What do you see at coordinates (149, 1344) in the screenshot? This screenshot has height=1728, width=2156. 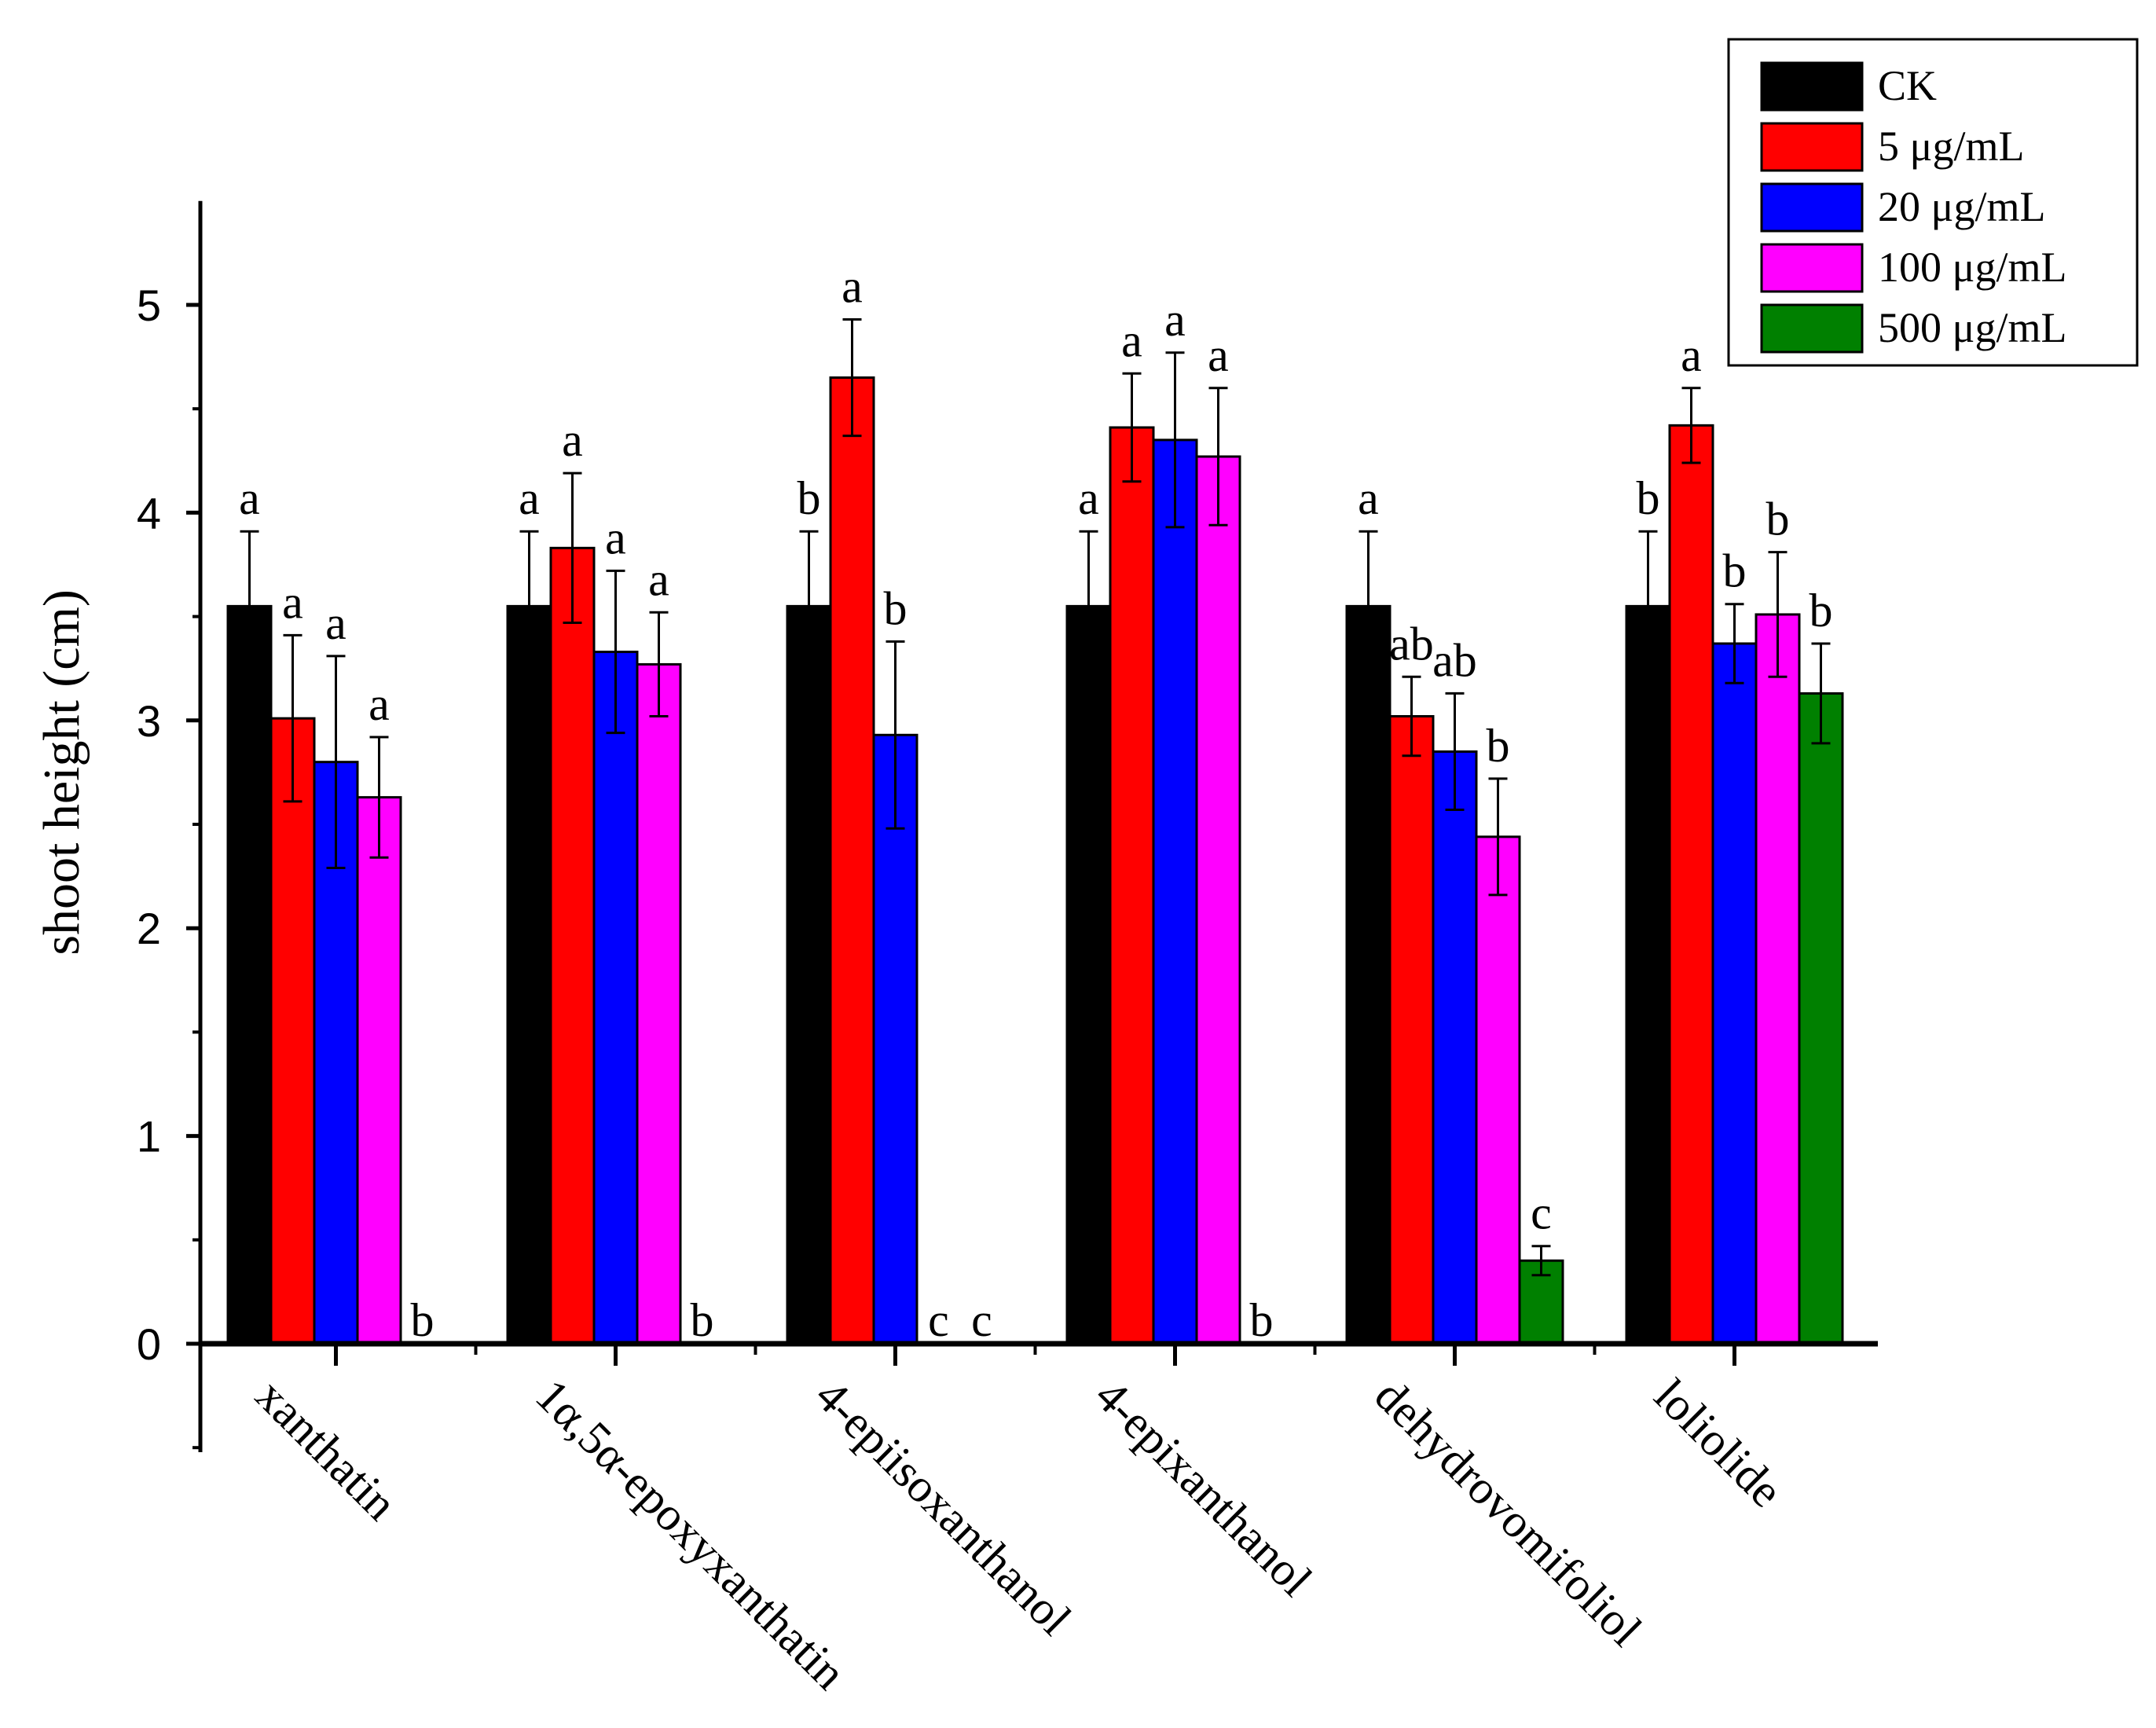 I see `y-tick-label: 0` at bounding box center [149, 1344].